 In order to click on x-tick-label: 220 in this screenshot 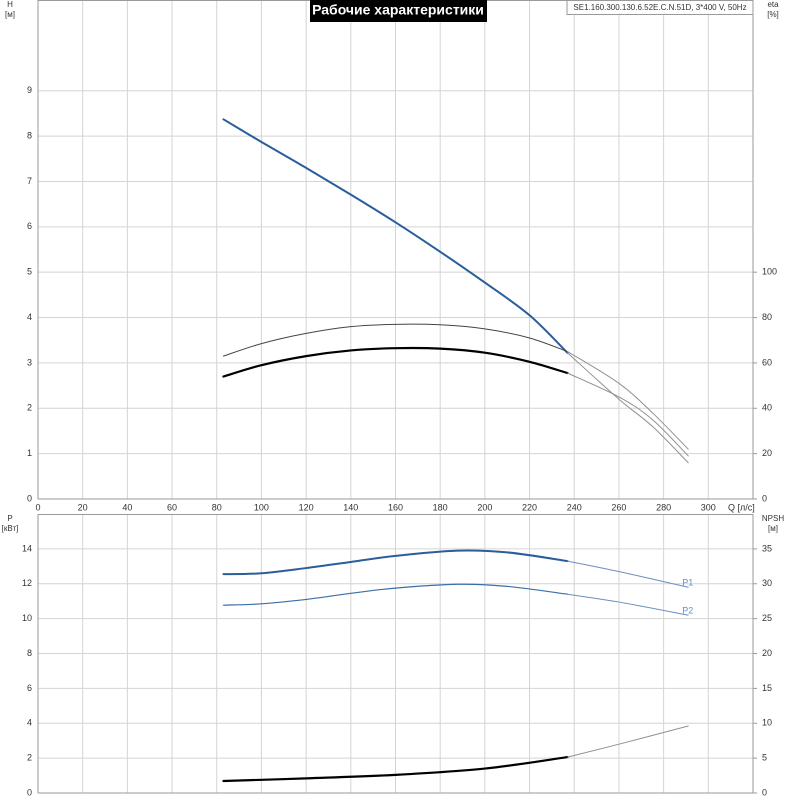, I will do `click(529, 507)`.